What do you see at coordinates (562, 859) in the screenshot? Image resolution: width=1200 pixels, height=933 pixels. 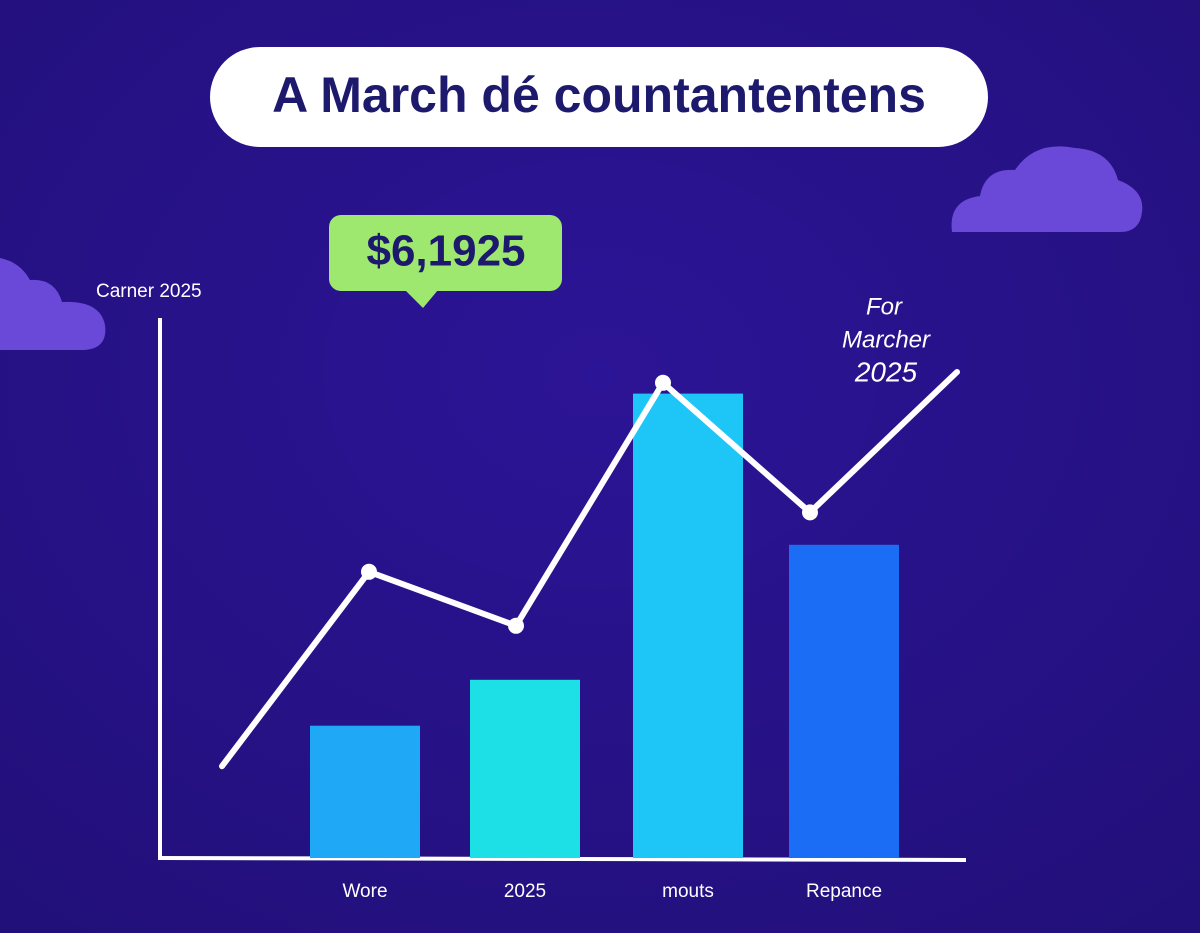 I see `x-axis` at bounding box center [562, 859].